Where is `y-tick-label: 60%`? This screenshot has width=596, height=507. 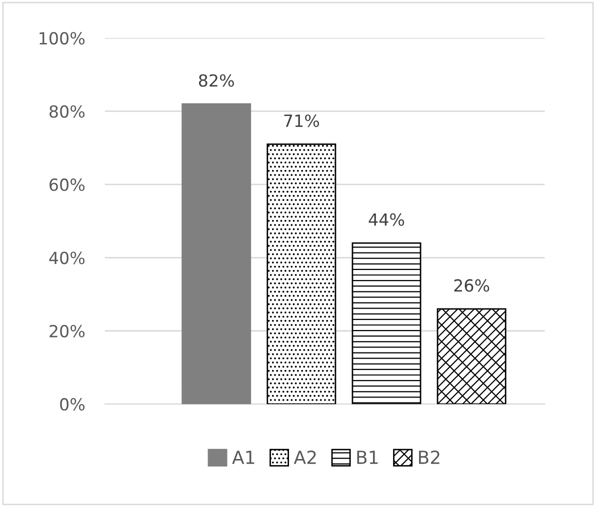
y-tick-label: 60% is located at coordinates (67, 185).